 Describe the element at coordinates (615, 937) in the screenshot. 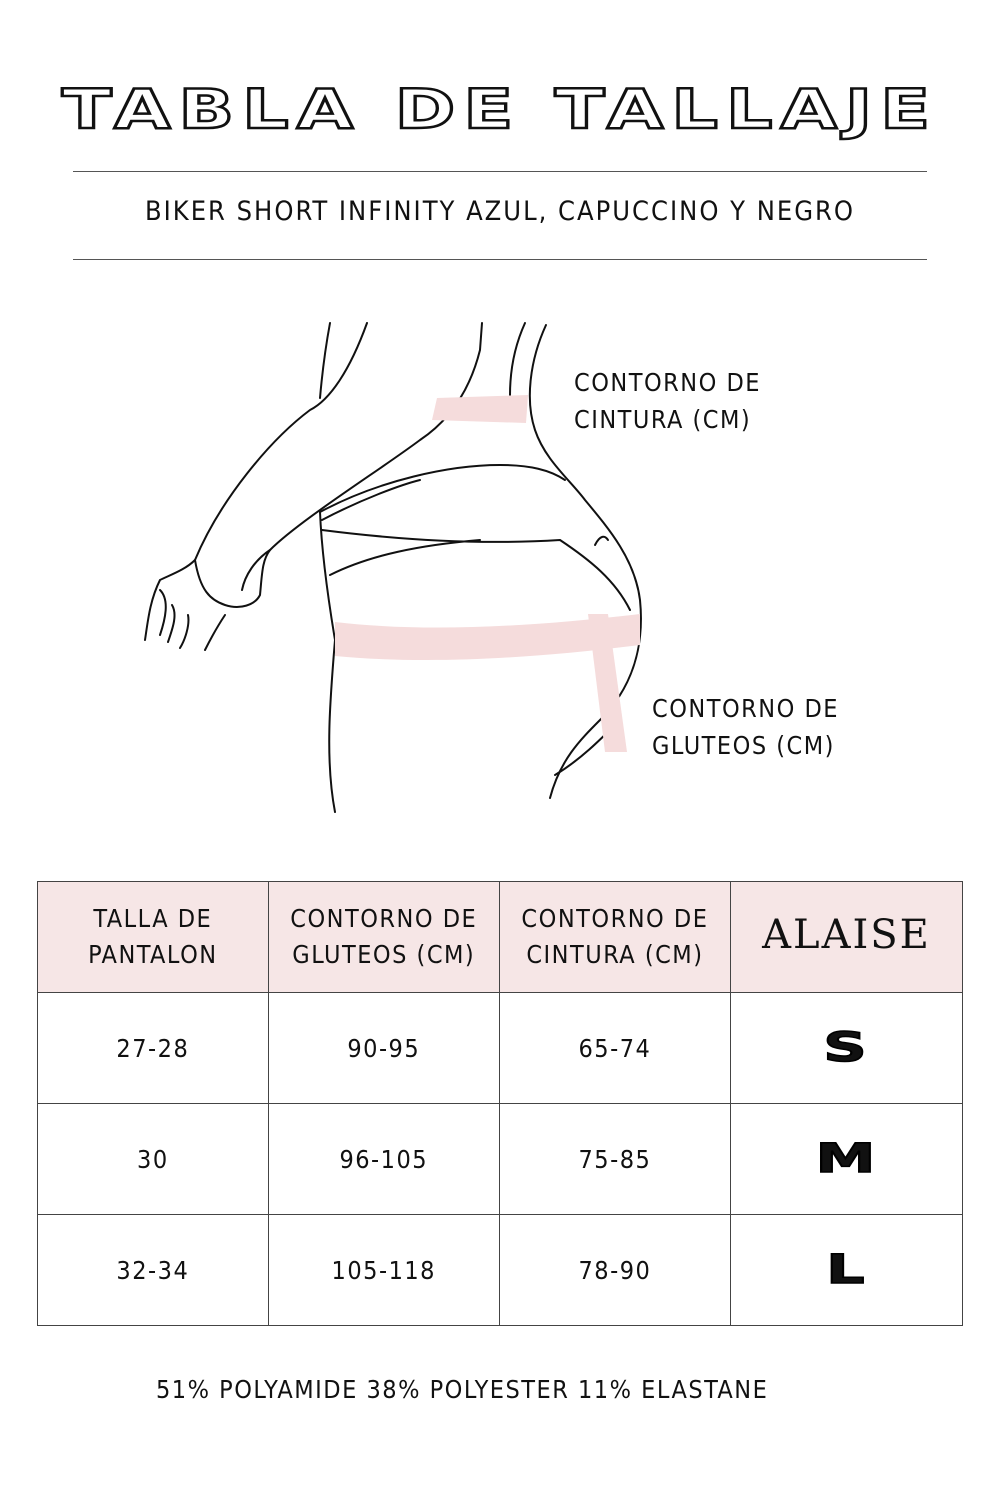

I see `header-waist: CONTORNO DE CINTURA (CM)` at that location.